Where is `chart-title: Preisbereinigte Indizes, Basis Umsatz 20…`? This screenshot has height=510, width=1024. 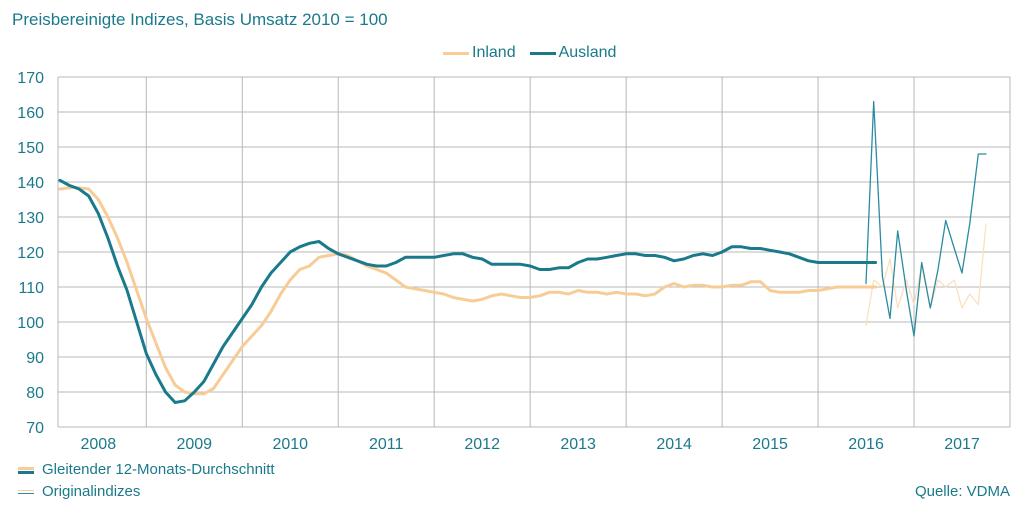
chart-title: Preisbereinigte Indizes, Basis Umsatz 20… is located at coordinates (200, 19).